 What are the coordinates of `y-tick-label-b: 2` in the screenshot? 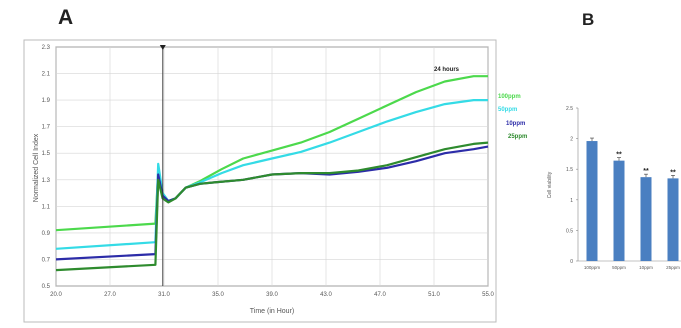 It's located at (571, 140).